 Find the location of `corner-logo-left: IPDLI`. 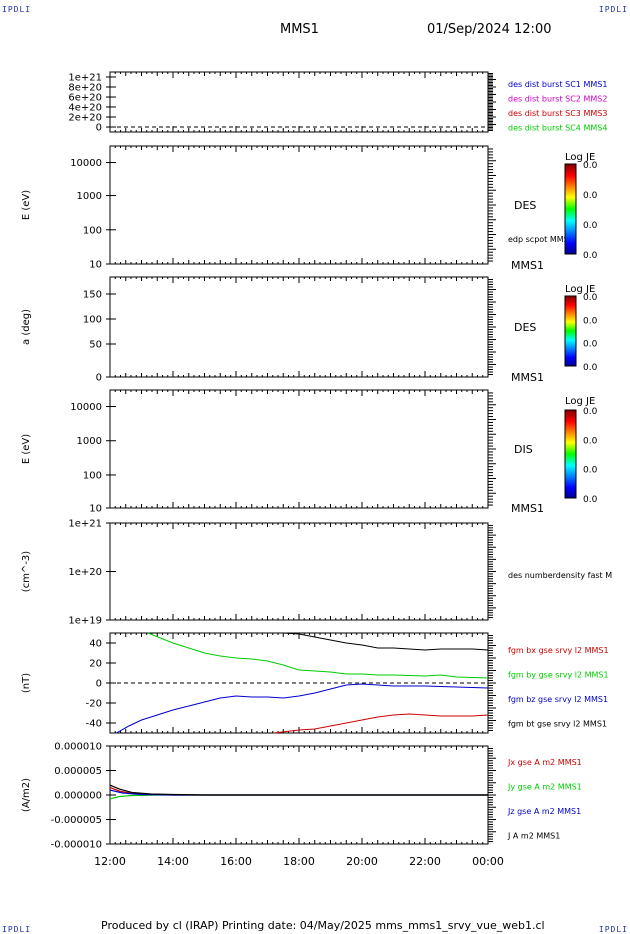

corner-logo-left: IPDLI is located at coordinates (17, 9).